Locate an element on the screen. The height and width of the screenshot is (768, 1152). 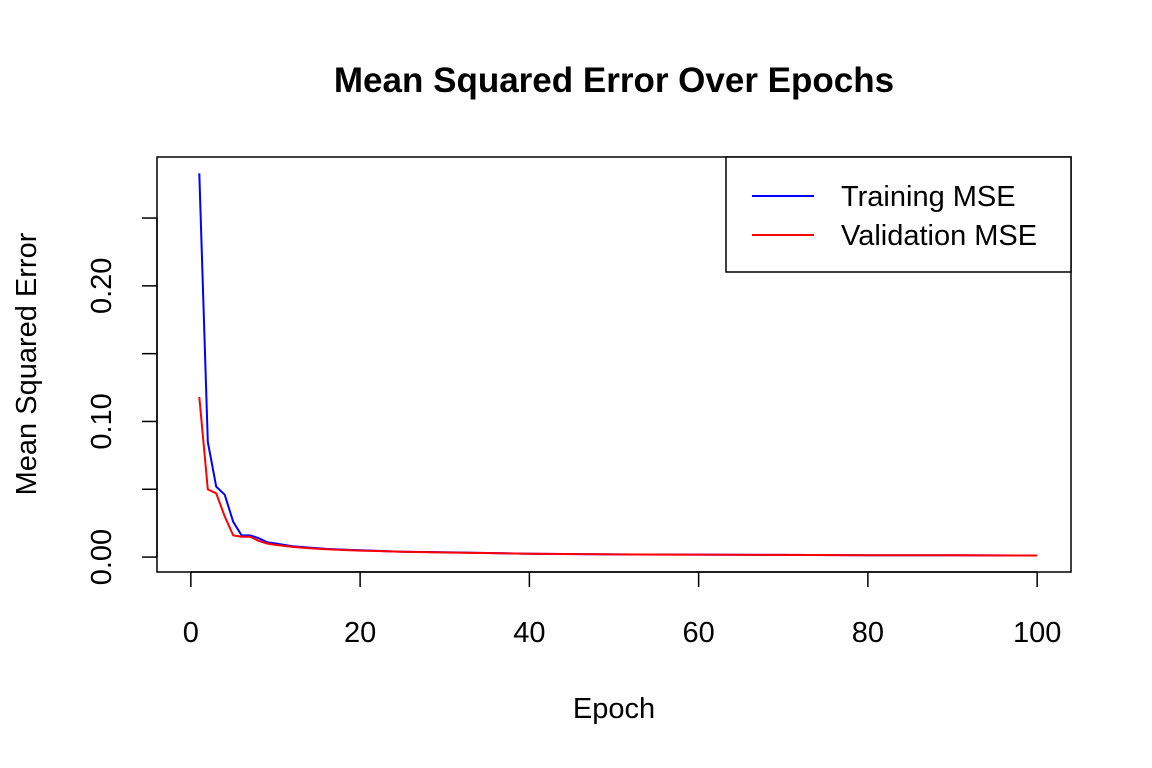
chart-title: Mean Squared Error Over Epochs is located at coordinates (614, 80).